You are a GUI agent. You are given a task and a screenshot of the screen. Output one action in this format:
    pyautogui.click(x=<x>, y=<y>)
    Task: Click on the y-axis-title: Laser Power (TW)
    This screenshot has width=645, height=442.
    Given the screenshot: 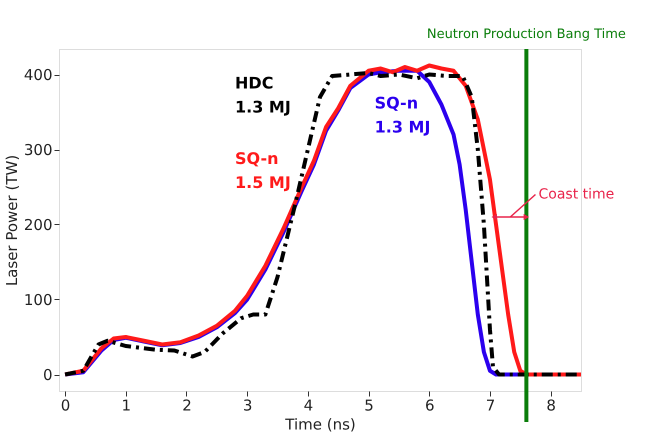 What is the action you would take?
    pyautogui.click(x=11, y=220)
    